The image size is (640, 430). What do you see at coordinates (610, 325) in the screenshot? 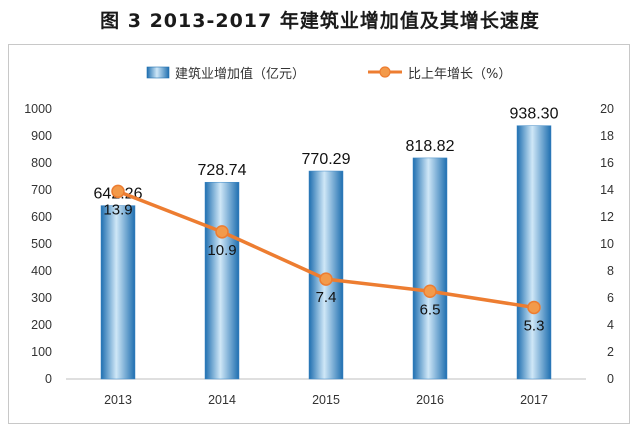
I see `right-tick-label: 4` at bounding box center [610, 325].